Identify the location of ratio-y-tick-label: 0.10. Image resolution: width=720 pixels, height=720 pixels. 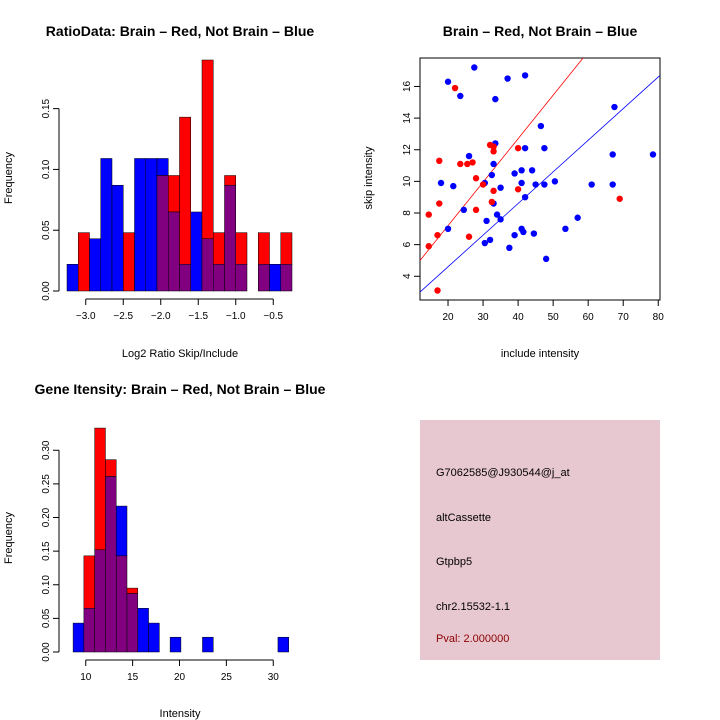
(46, 169).